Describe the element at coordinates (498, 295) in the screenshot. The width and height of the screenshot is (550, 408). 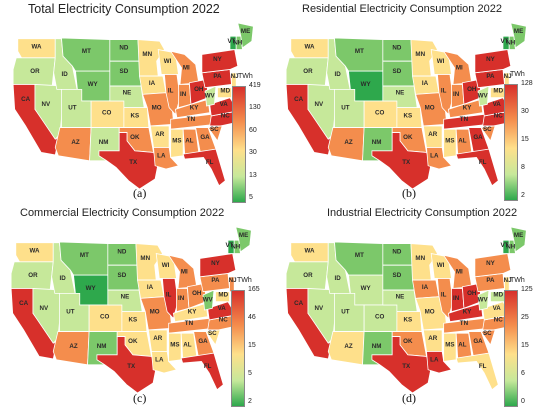
I see `state-label-md: MD` at that location.